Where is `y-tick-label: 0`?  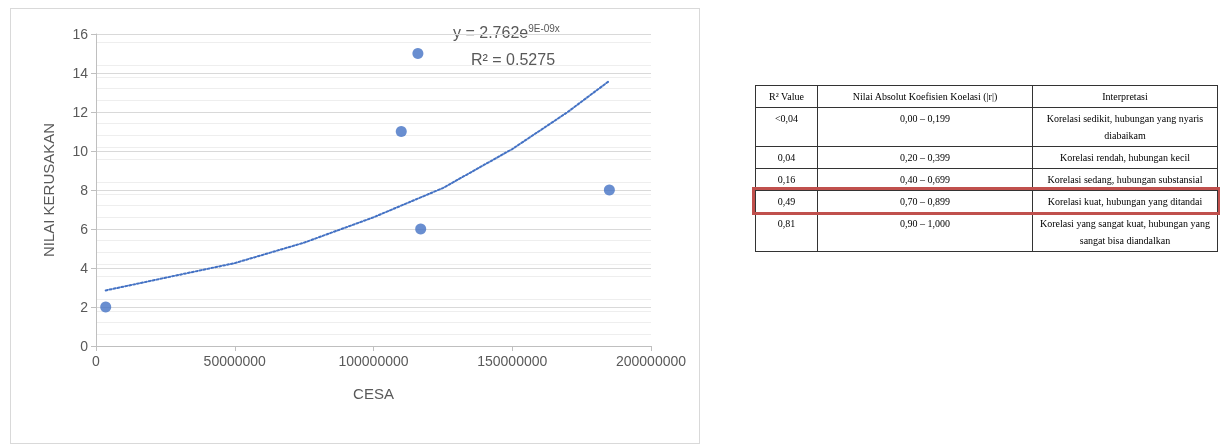
y-tick-label: 0 is located at coordinates (84, 346).